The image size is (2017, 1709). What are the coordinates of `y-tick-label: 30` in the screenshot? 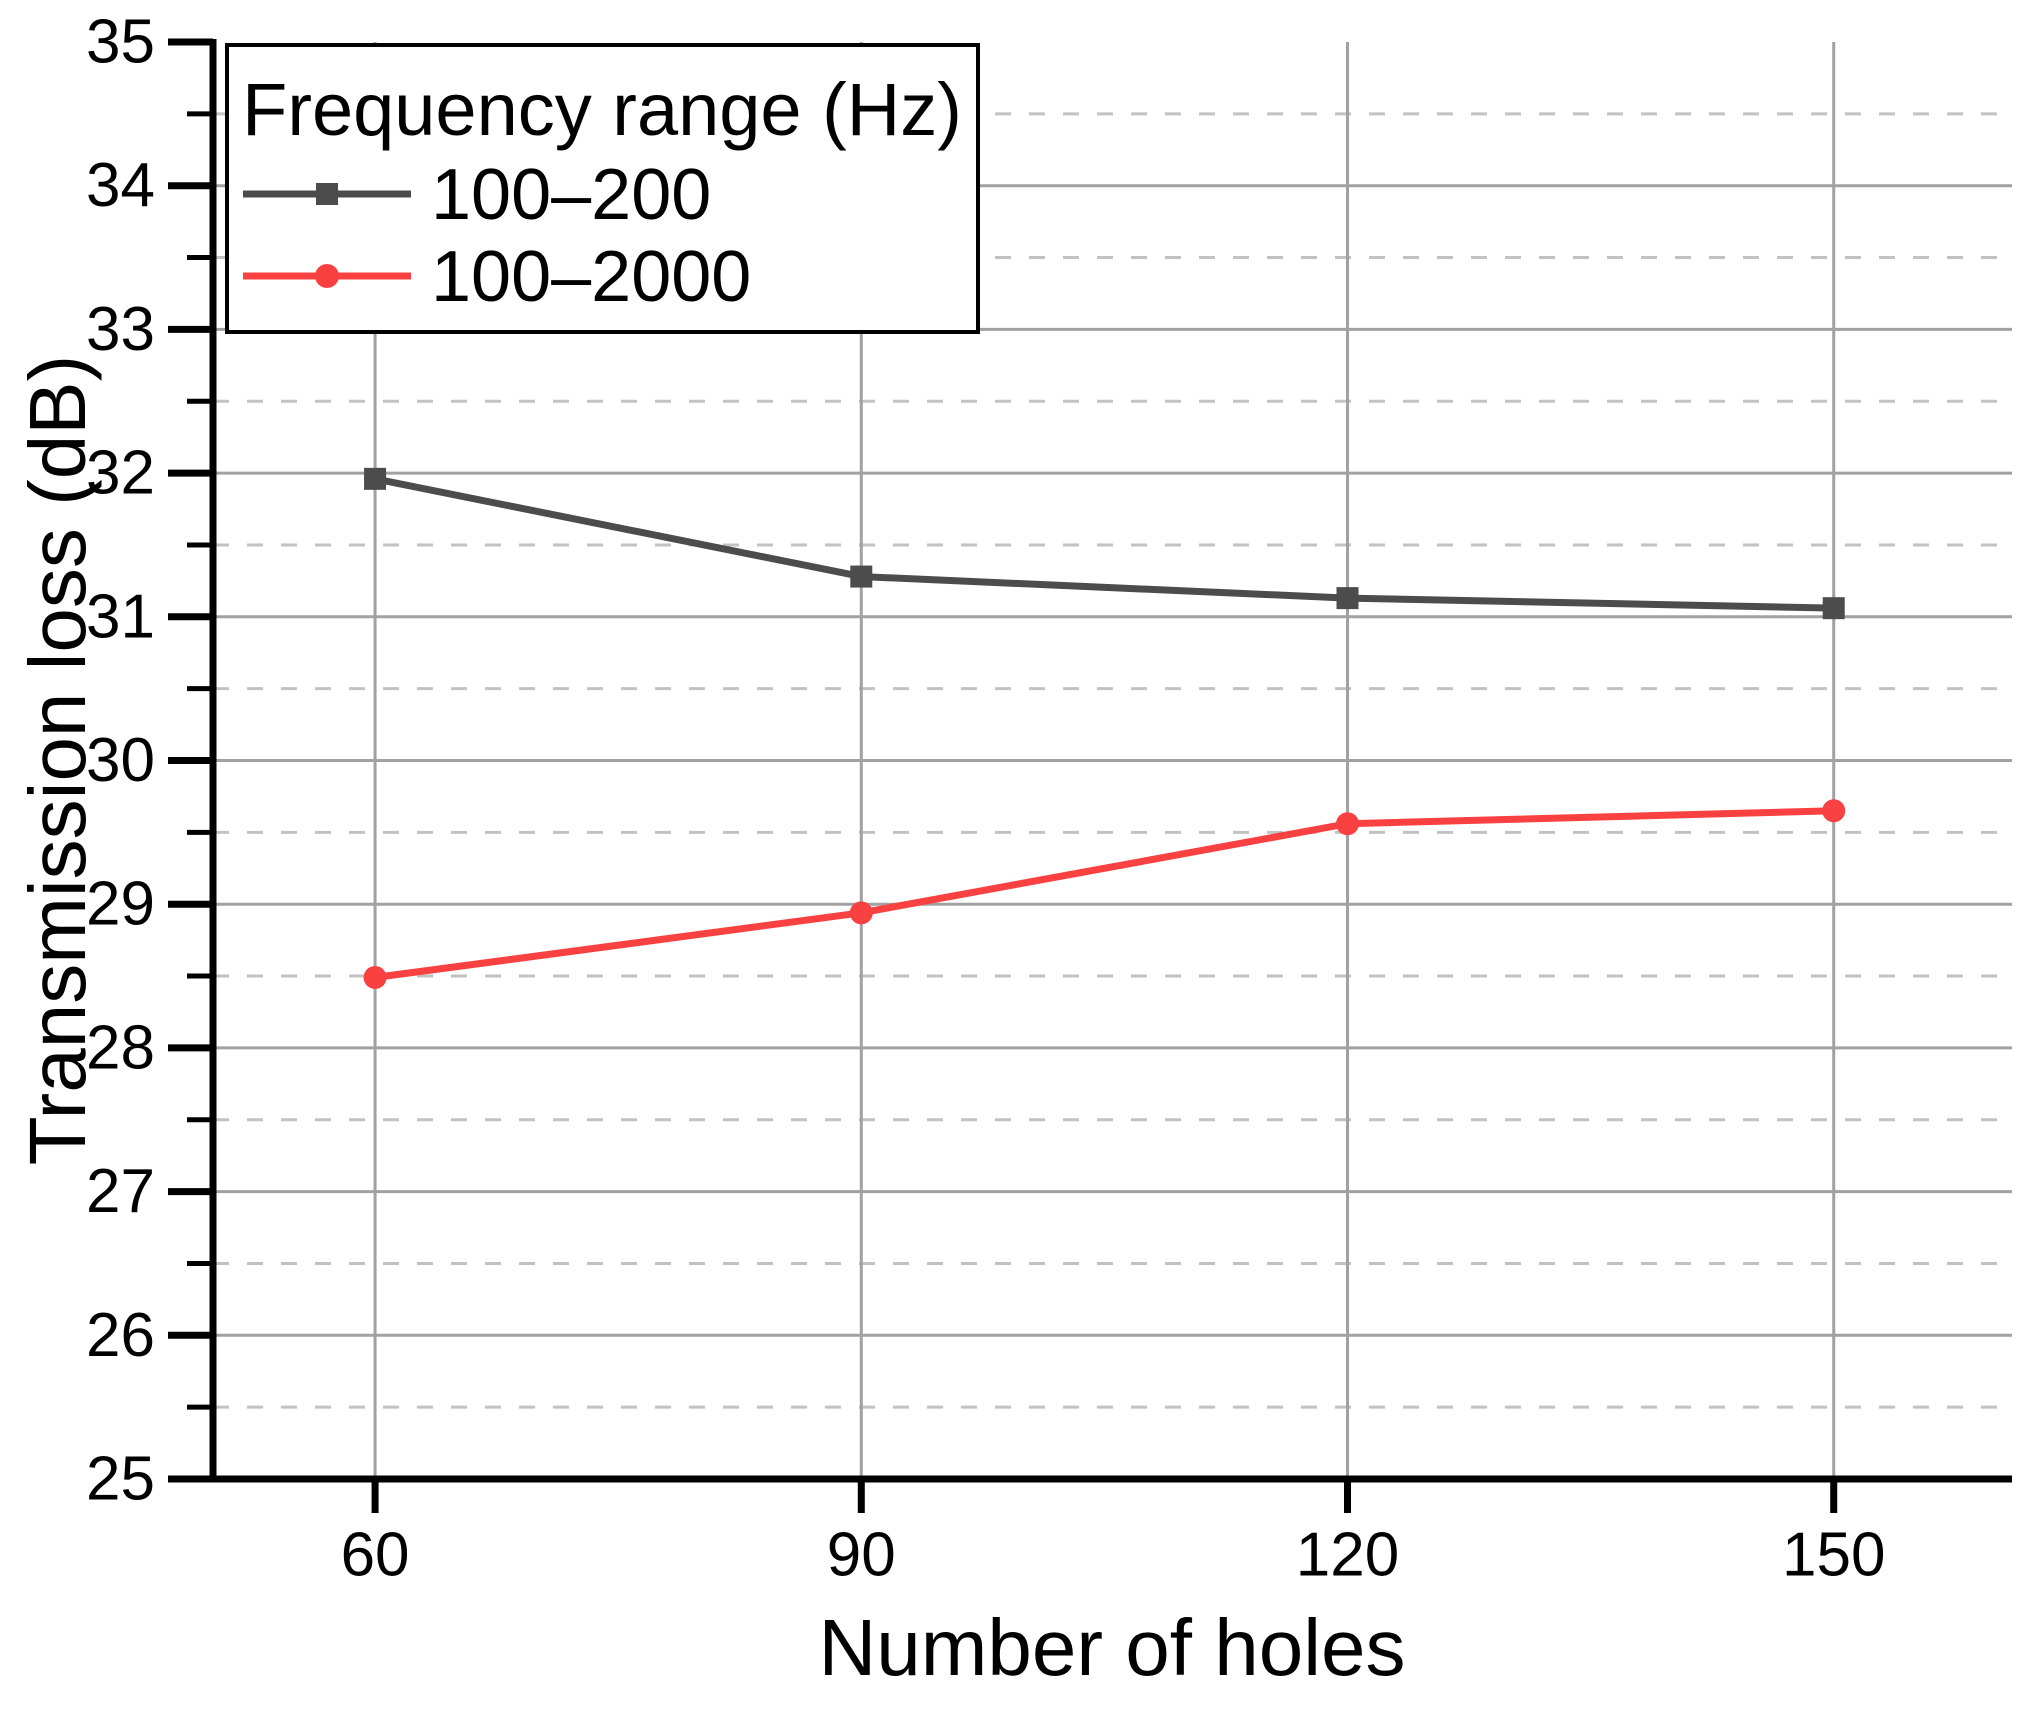 It's located at (120, 760).